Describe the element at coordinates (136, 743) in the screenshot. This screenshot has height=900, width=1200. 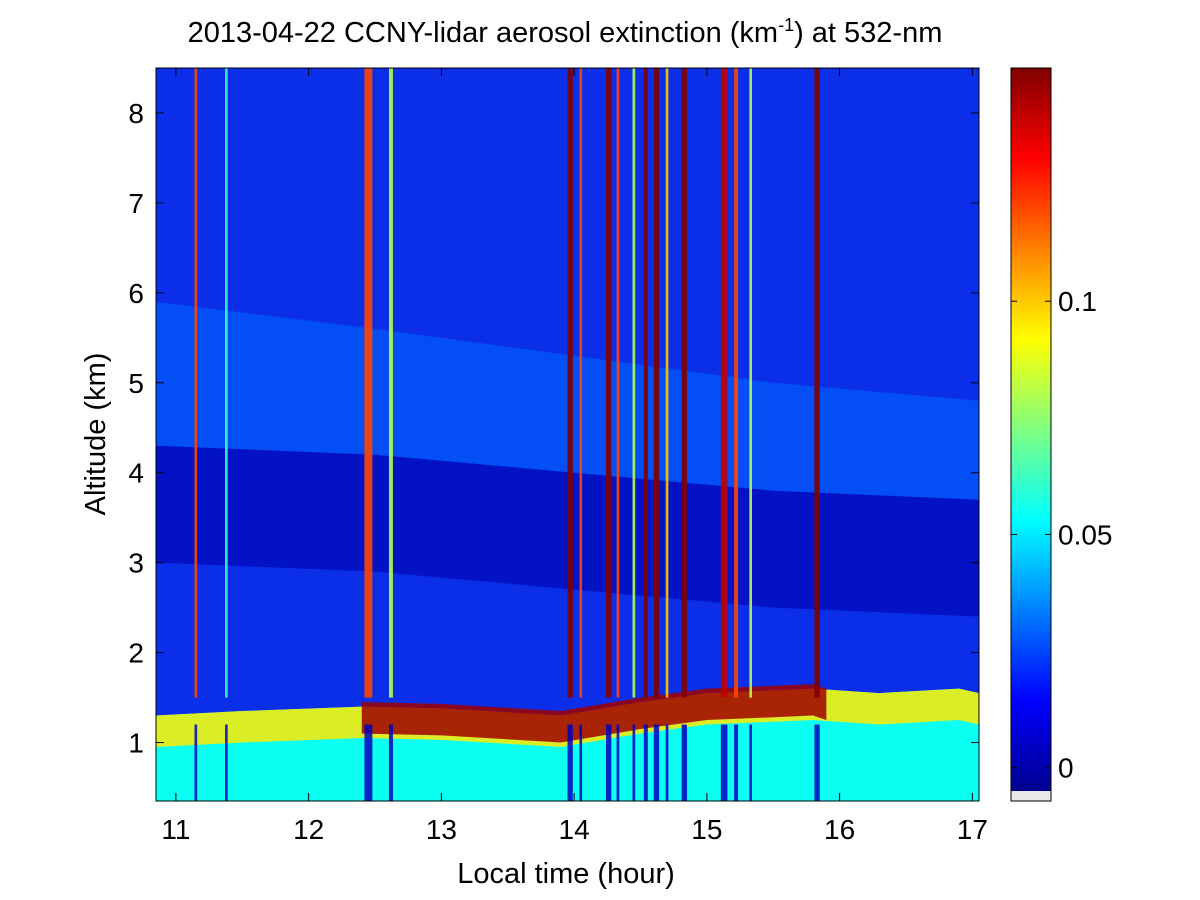
I see `y-tick-label: 1` at that location.